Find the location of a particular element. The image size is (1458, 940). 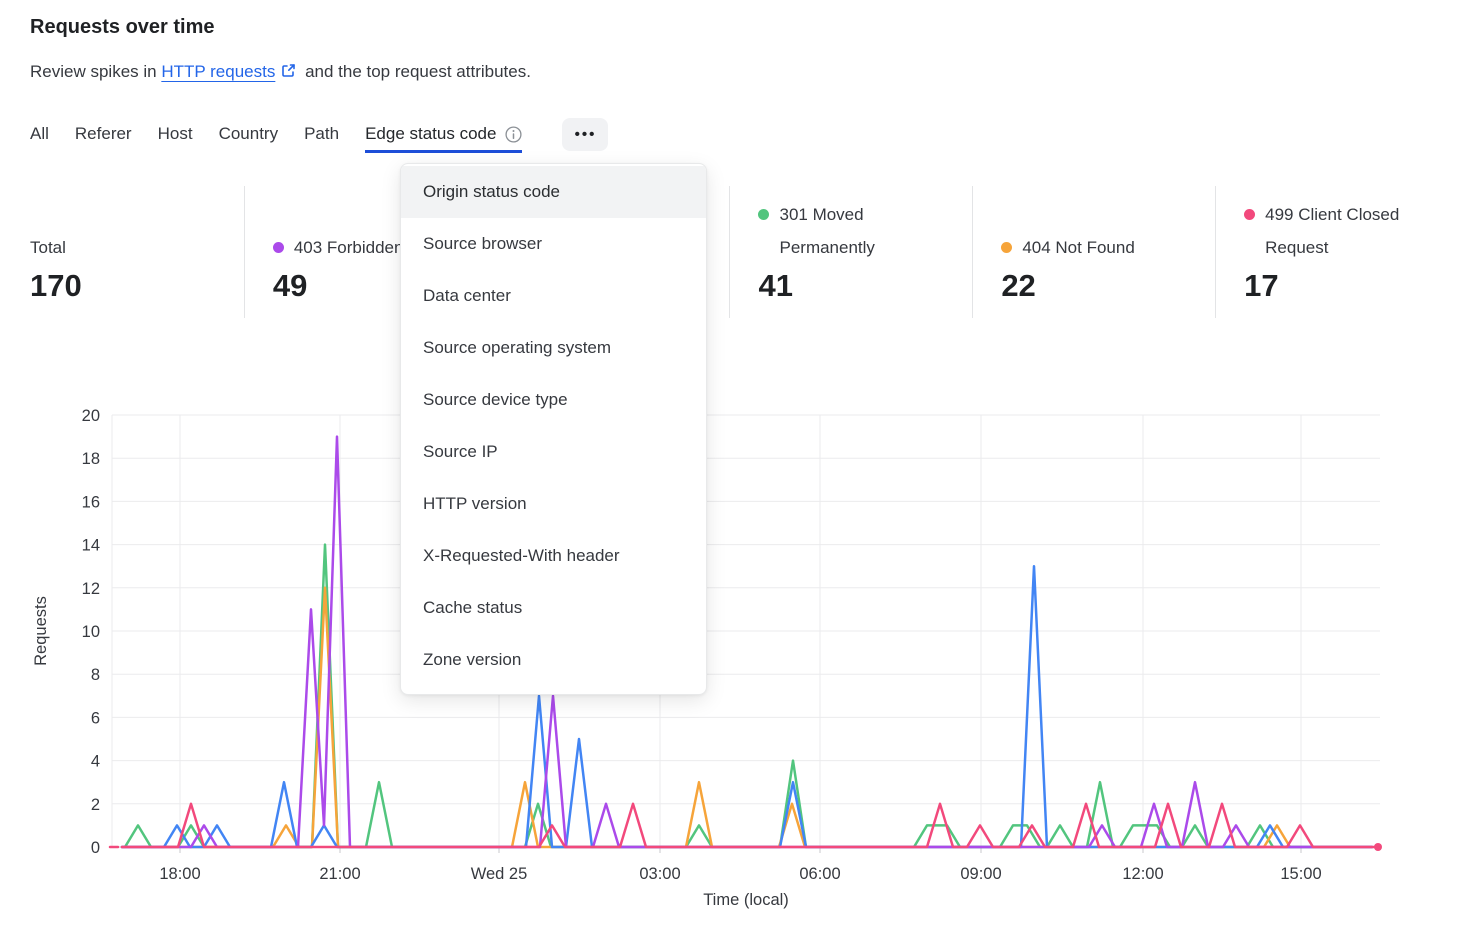

page-title: Requests over time is located at coordinates (122, 27).